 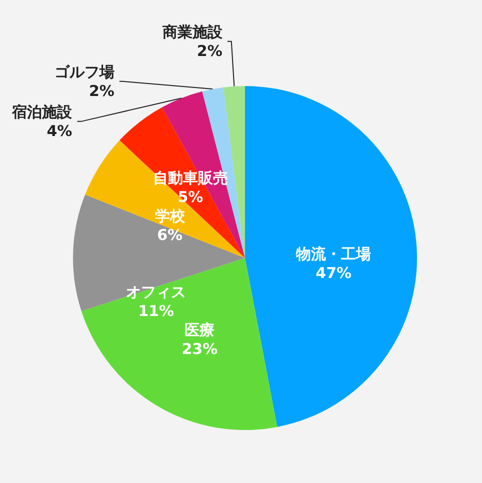 What do you see at coordinates (42, 111) in the screenshot?
I see `slice-label: 宿泊施設` at bounding box center [42, 111].